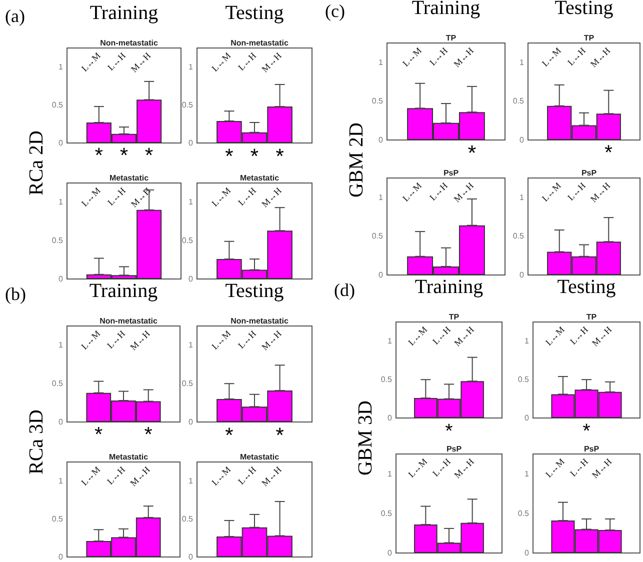 The height and width of the screenshot is (562, 643). What do you see at coordinates (15, 294) in the screenshot?
I see `text: (b)` at bounding box center [15, 294].